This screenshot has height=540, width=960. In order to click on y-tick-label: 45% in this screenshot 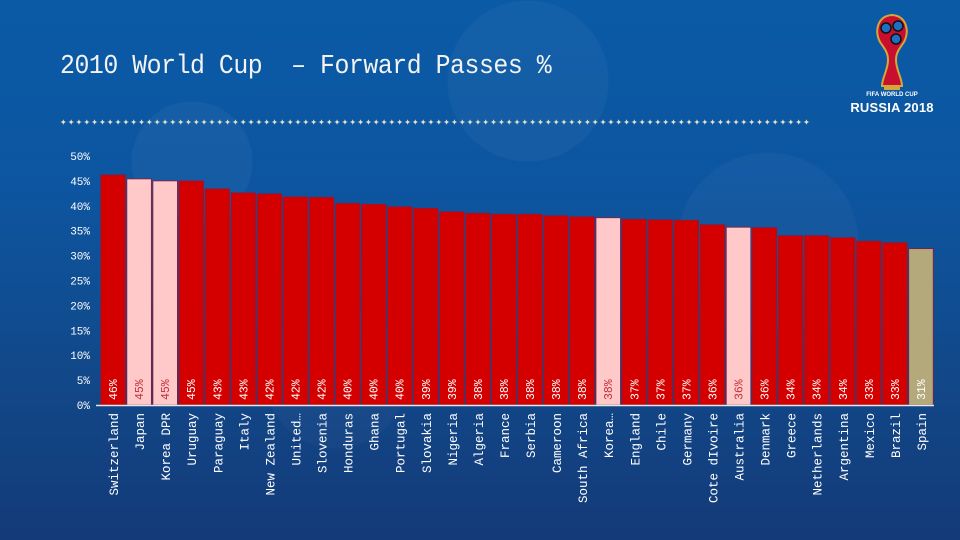, I will do `click(80, 183)`.